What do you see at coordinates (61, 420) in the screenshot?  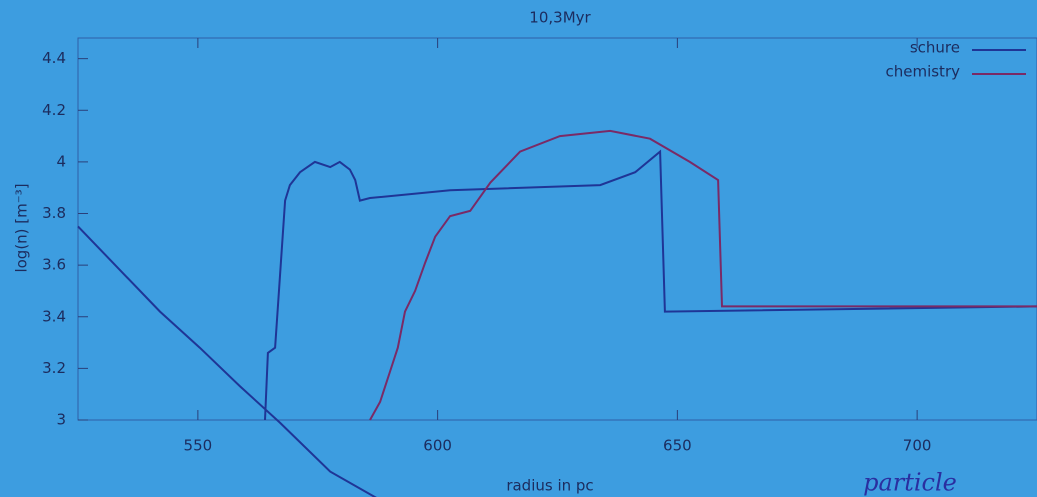 I see `y-tick-label: 3` at bounding box center [61, 420].